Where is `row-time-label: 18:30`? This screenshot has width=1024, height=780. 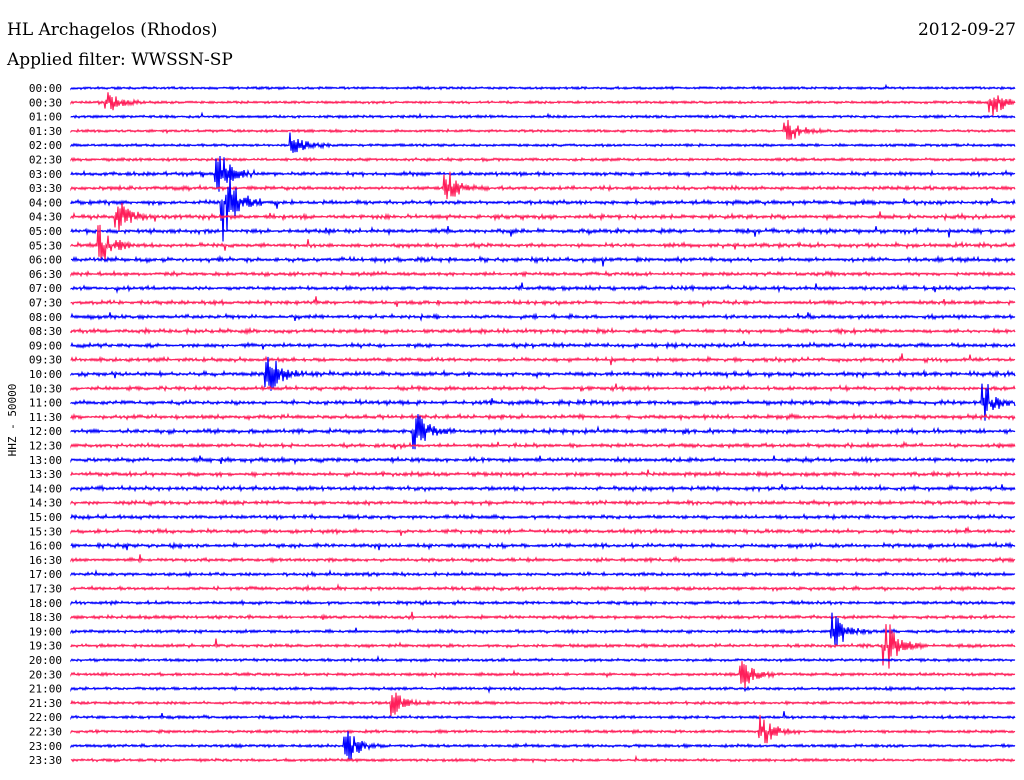
row-time-label: 18:30 is located at coordinates (45, 617).